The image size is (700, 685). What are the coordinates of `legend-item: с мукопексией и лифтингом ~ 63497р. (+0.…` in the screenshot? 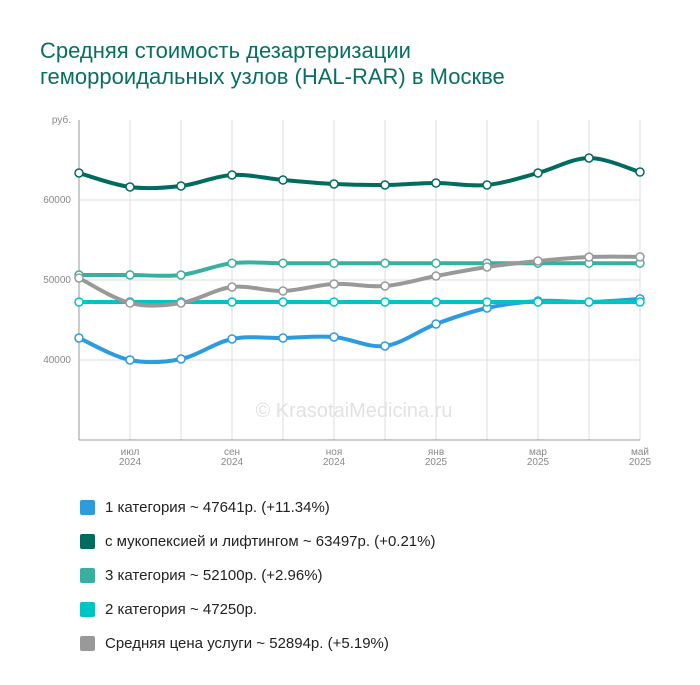 It's located at (257, 541).